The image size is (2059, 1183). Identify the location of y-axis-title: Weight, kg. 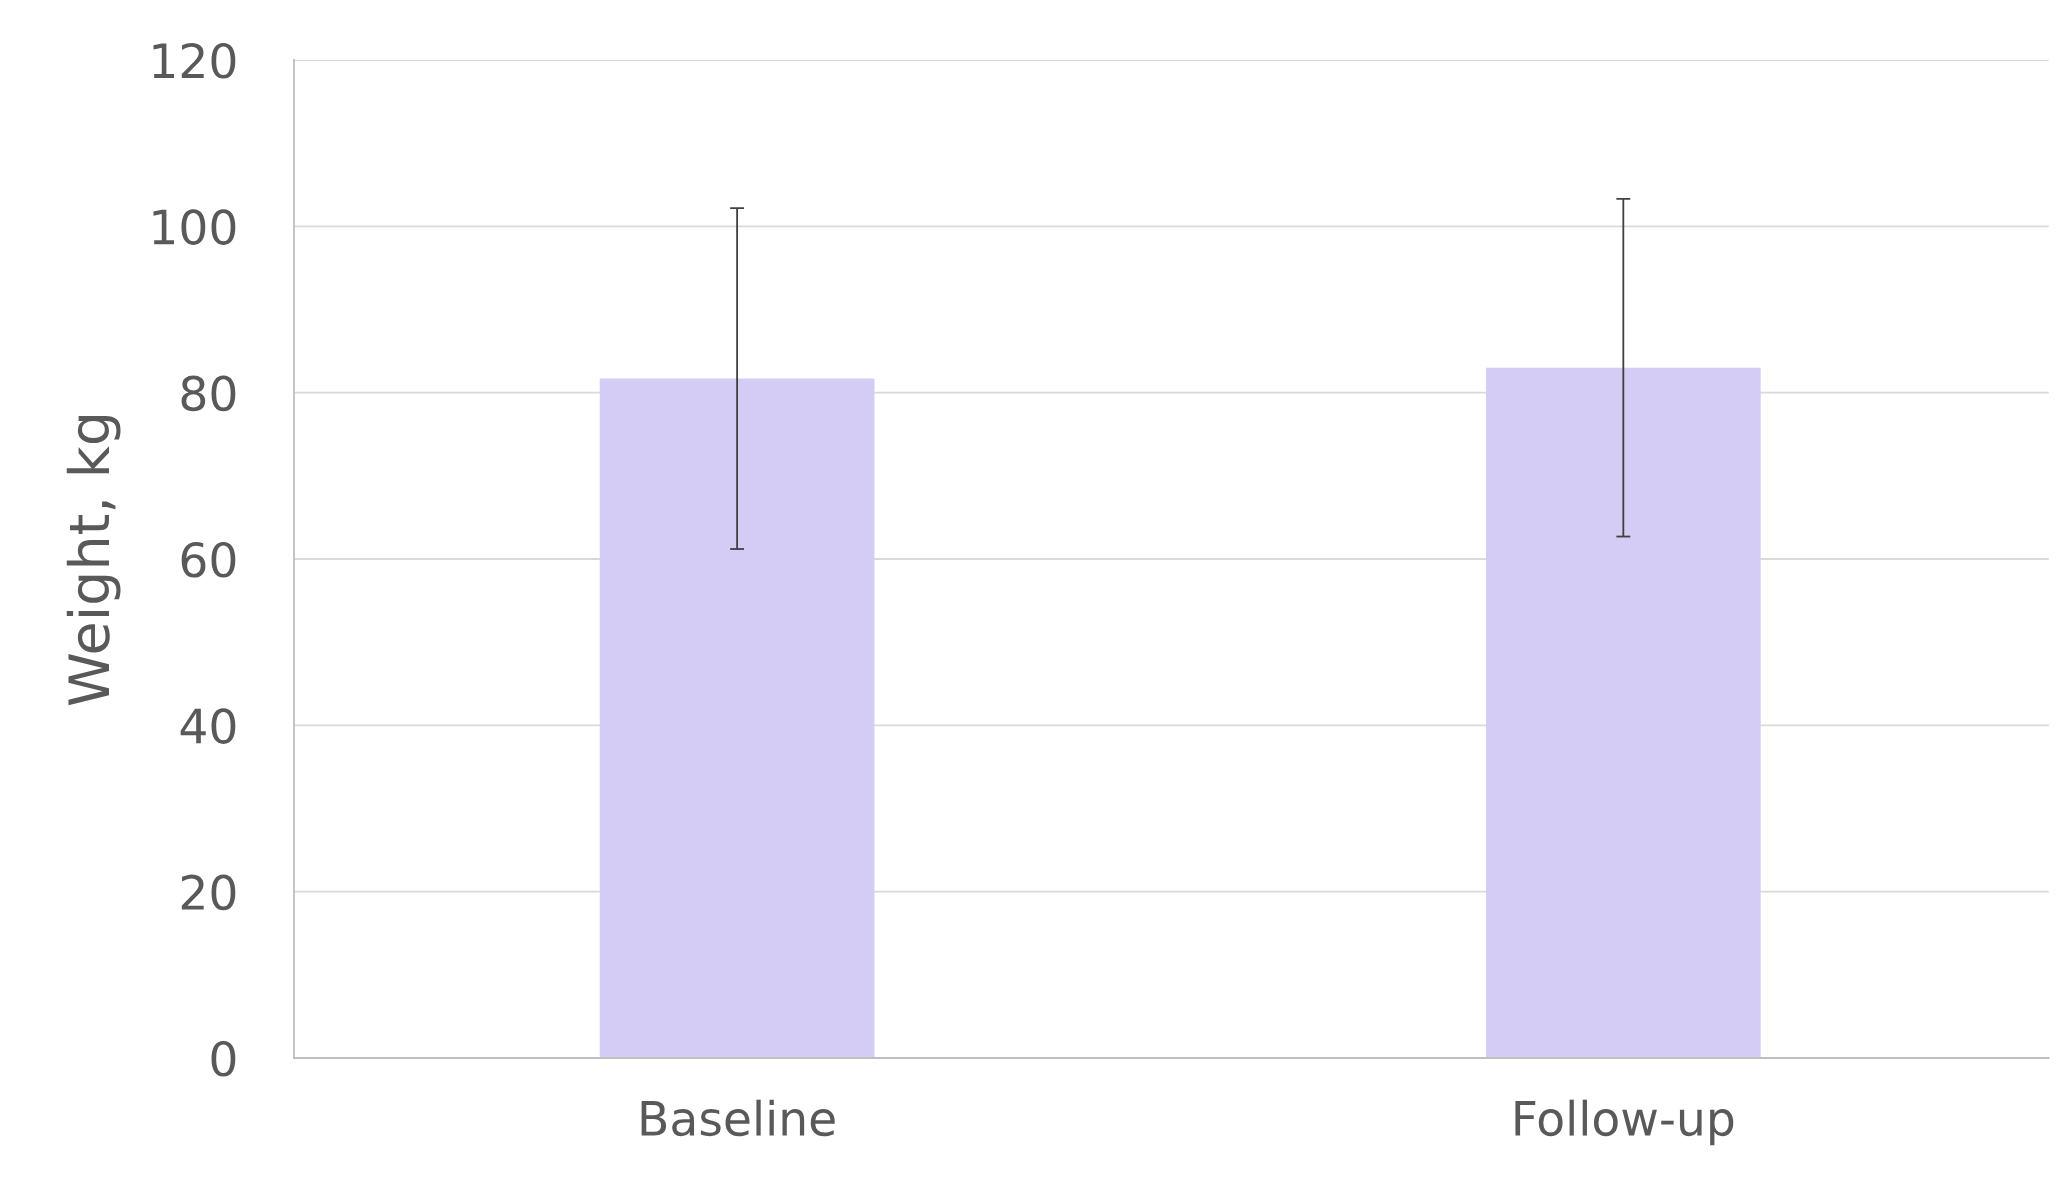
(93, 560).